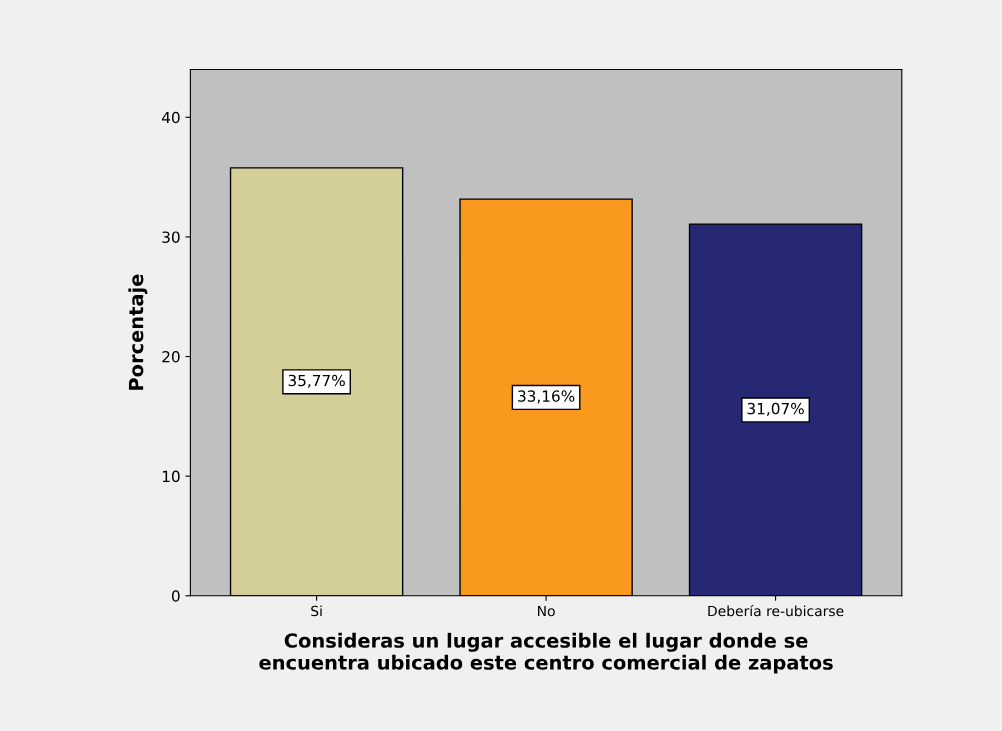  What do you see at coordinates (546, 397) in the screenshot?
I see `data-label: 33,16%` at bounding box center [546, 397].